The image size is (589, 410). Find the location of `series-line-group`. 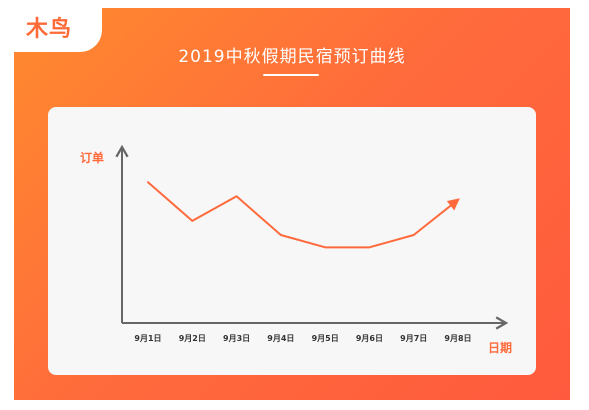

series-line-group is located at coordinates (303, 214).